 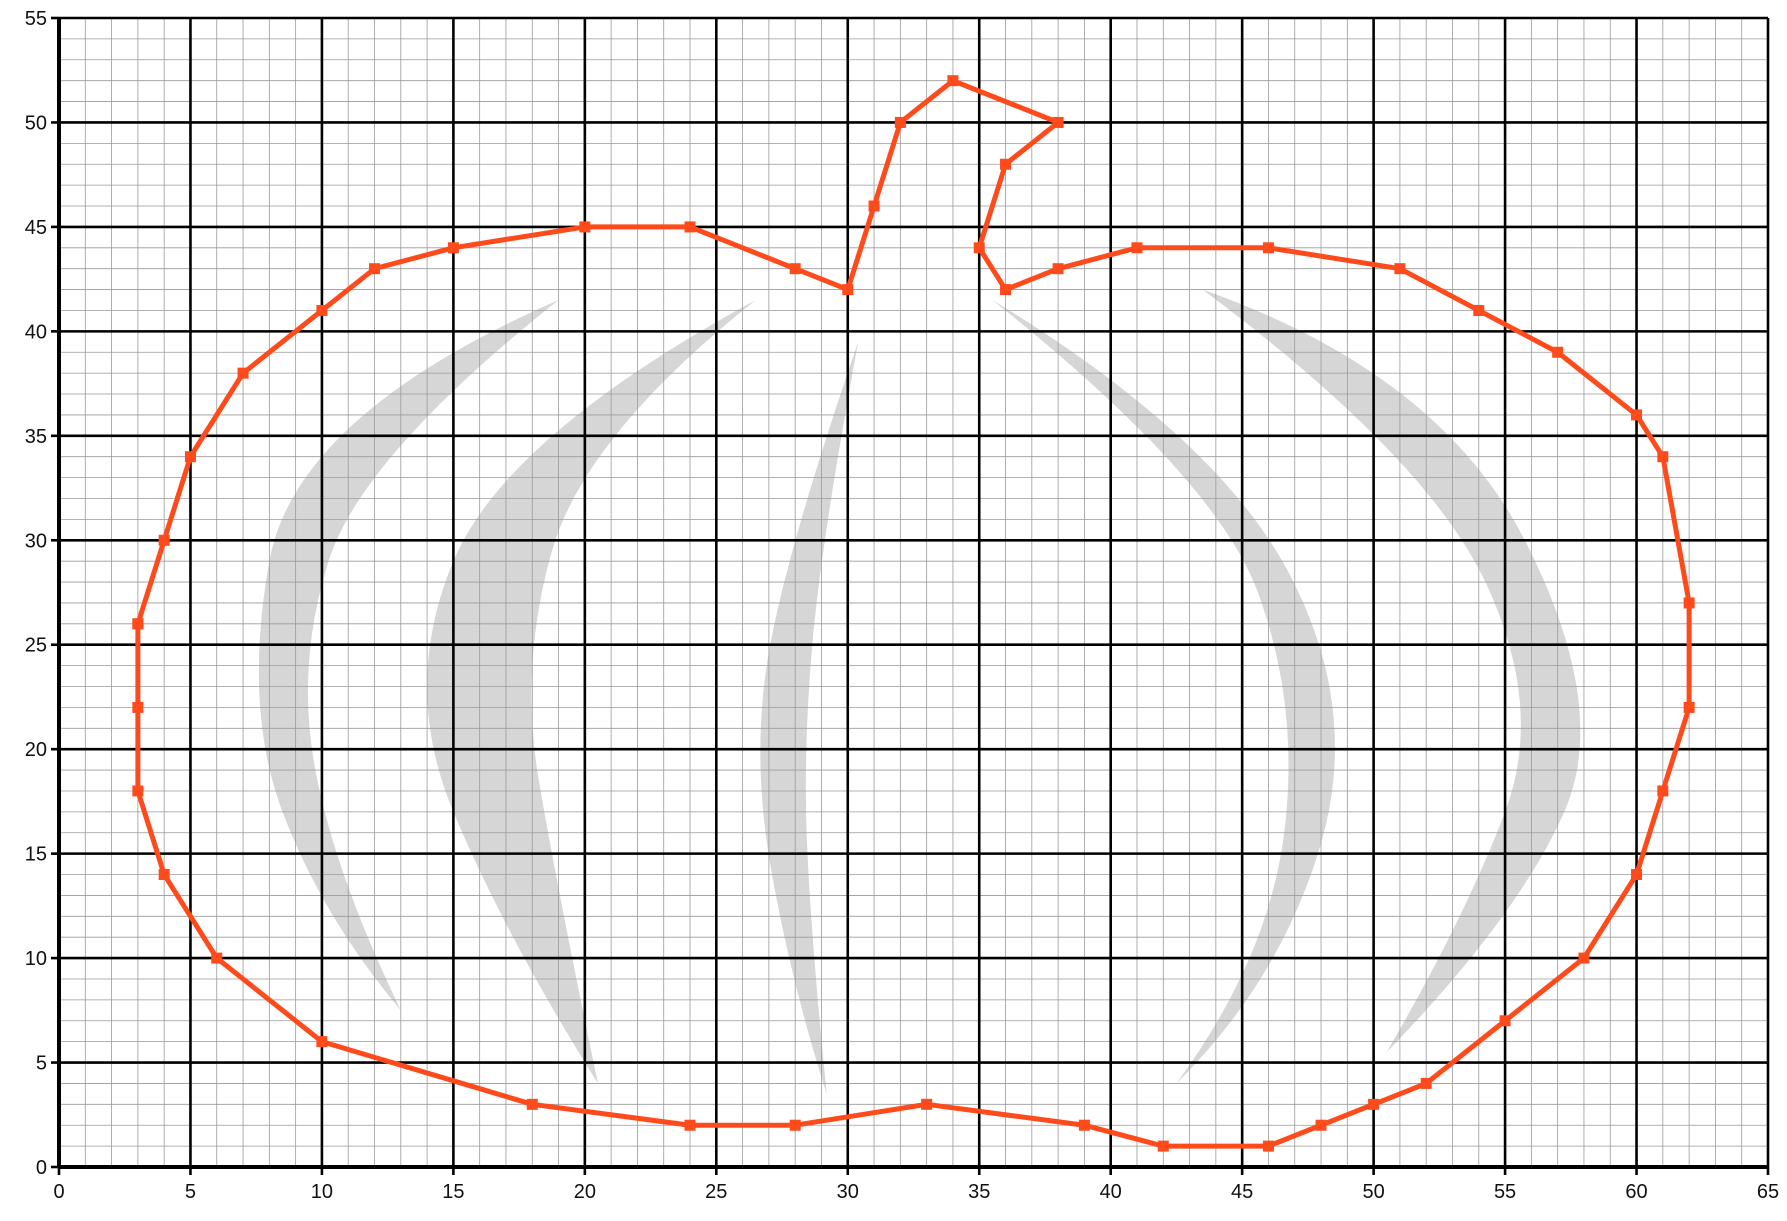 I want to click on x-tick-label-40: 40, so click(x=1111, y=1192).